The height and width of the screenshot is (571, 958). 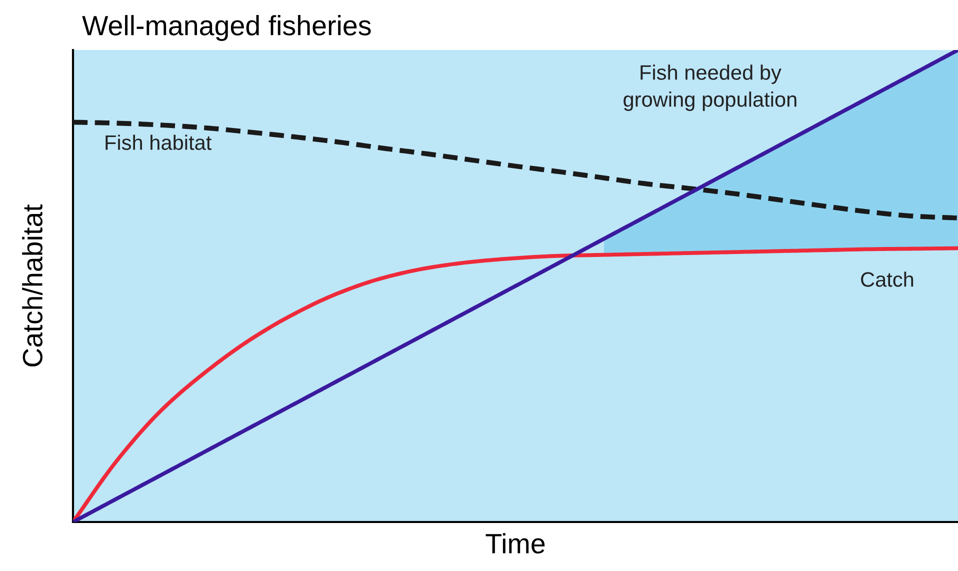 What do you see at coordinates (159, 142) in the screenshot?
I see `series-label: Fish habitat` at bounding box center [159, 142].